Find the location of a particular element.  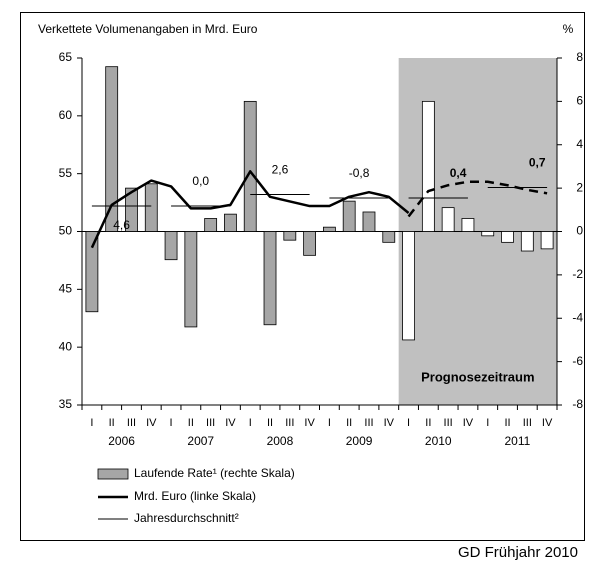

annual-growth-label: -0,8 is located at coordinates (359, 173).